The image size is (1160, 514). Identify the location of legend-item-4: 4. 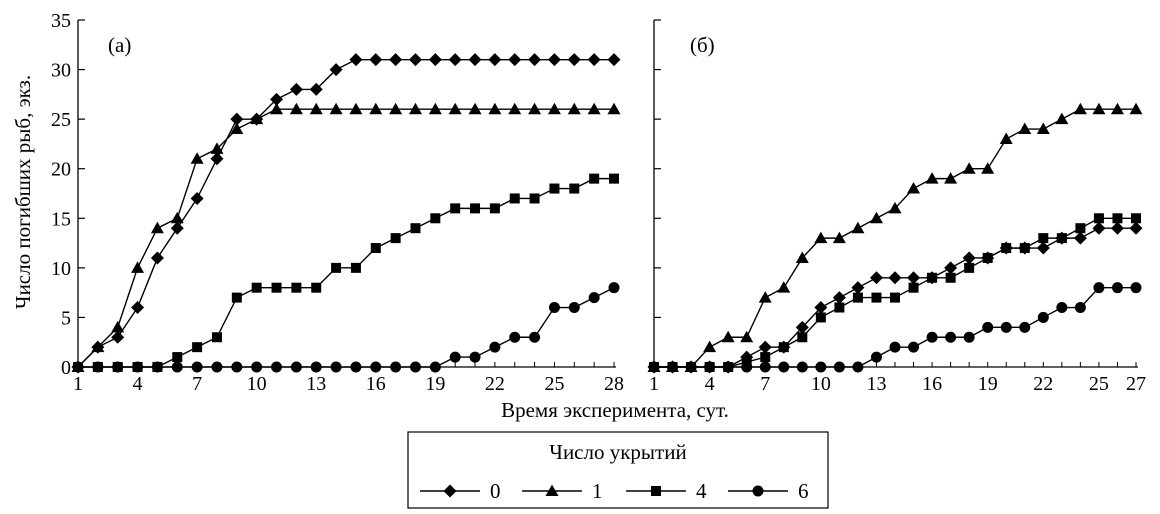
(666, 491).